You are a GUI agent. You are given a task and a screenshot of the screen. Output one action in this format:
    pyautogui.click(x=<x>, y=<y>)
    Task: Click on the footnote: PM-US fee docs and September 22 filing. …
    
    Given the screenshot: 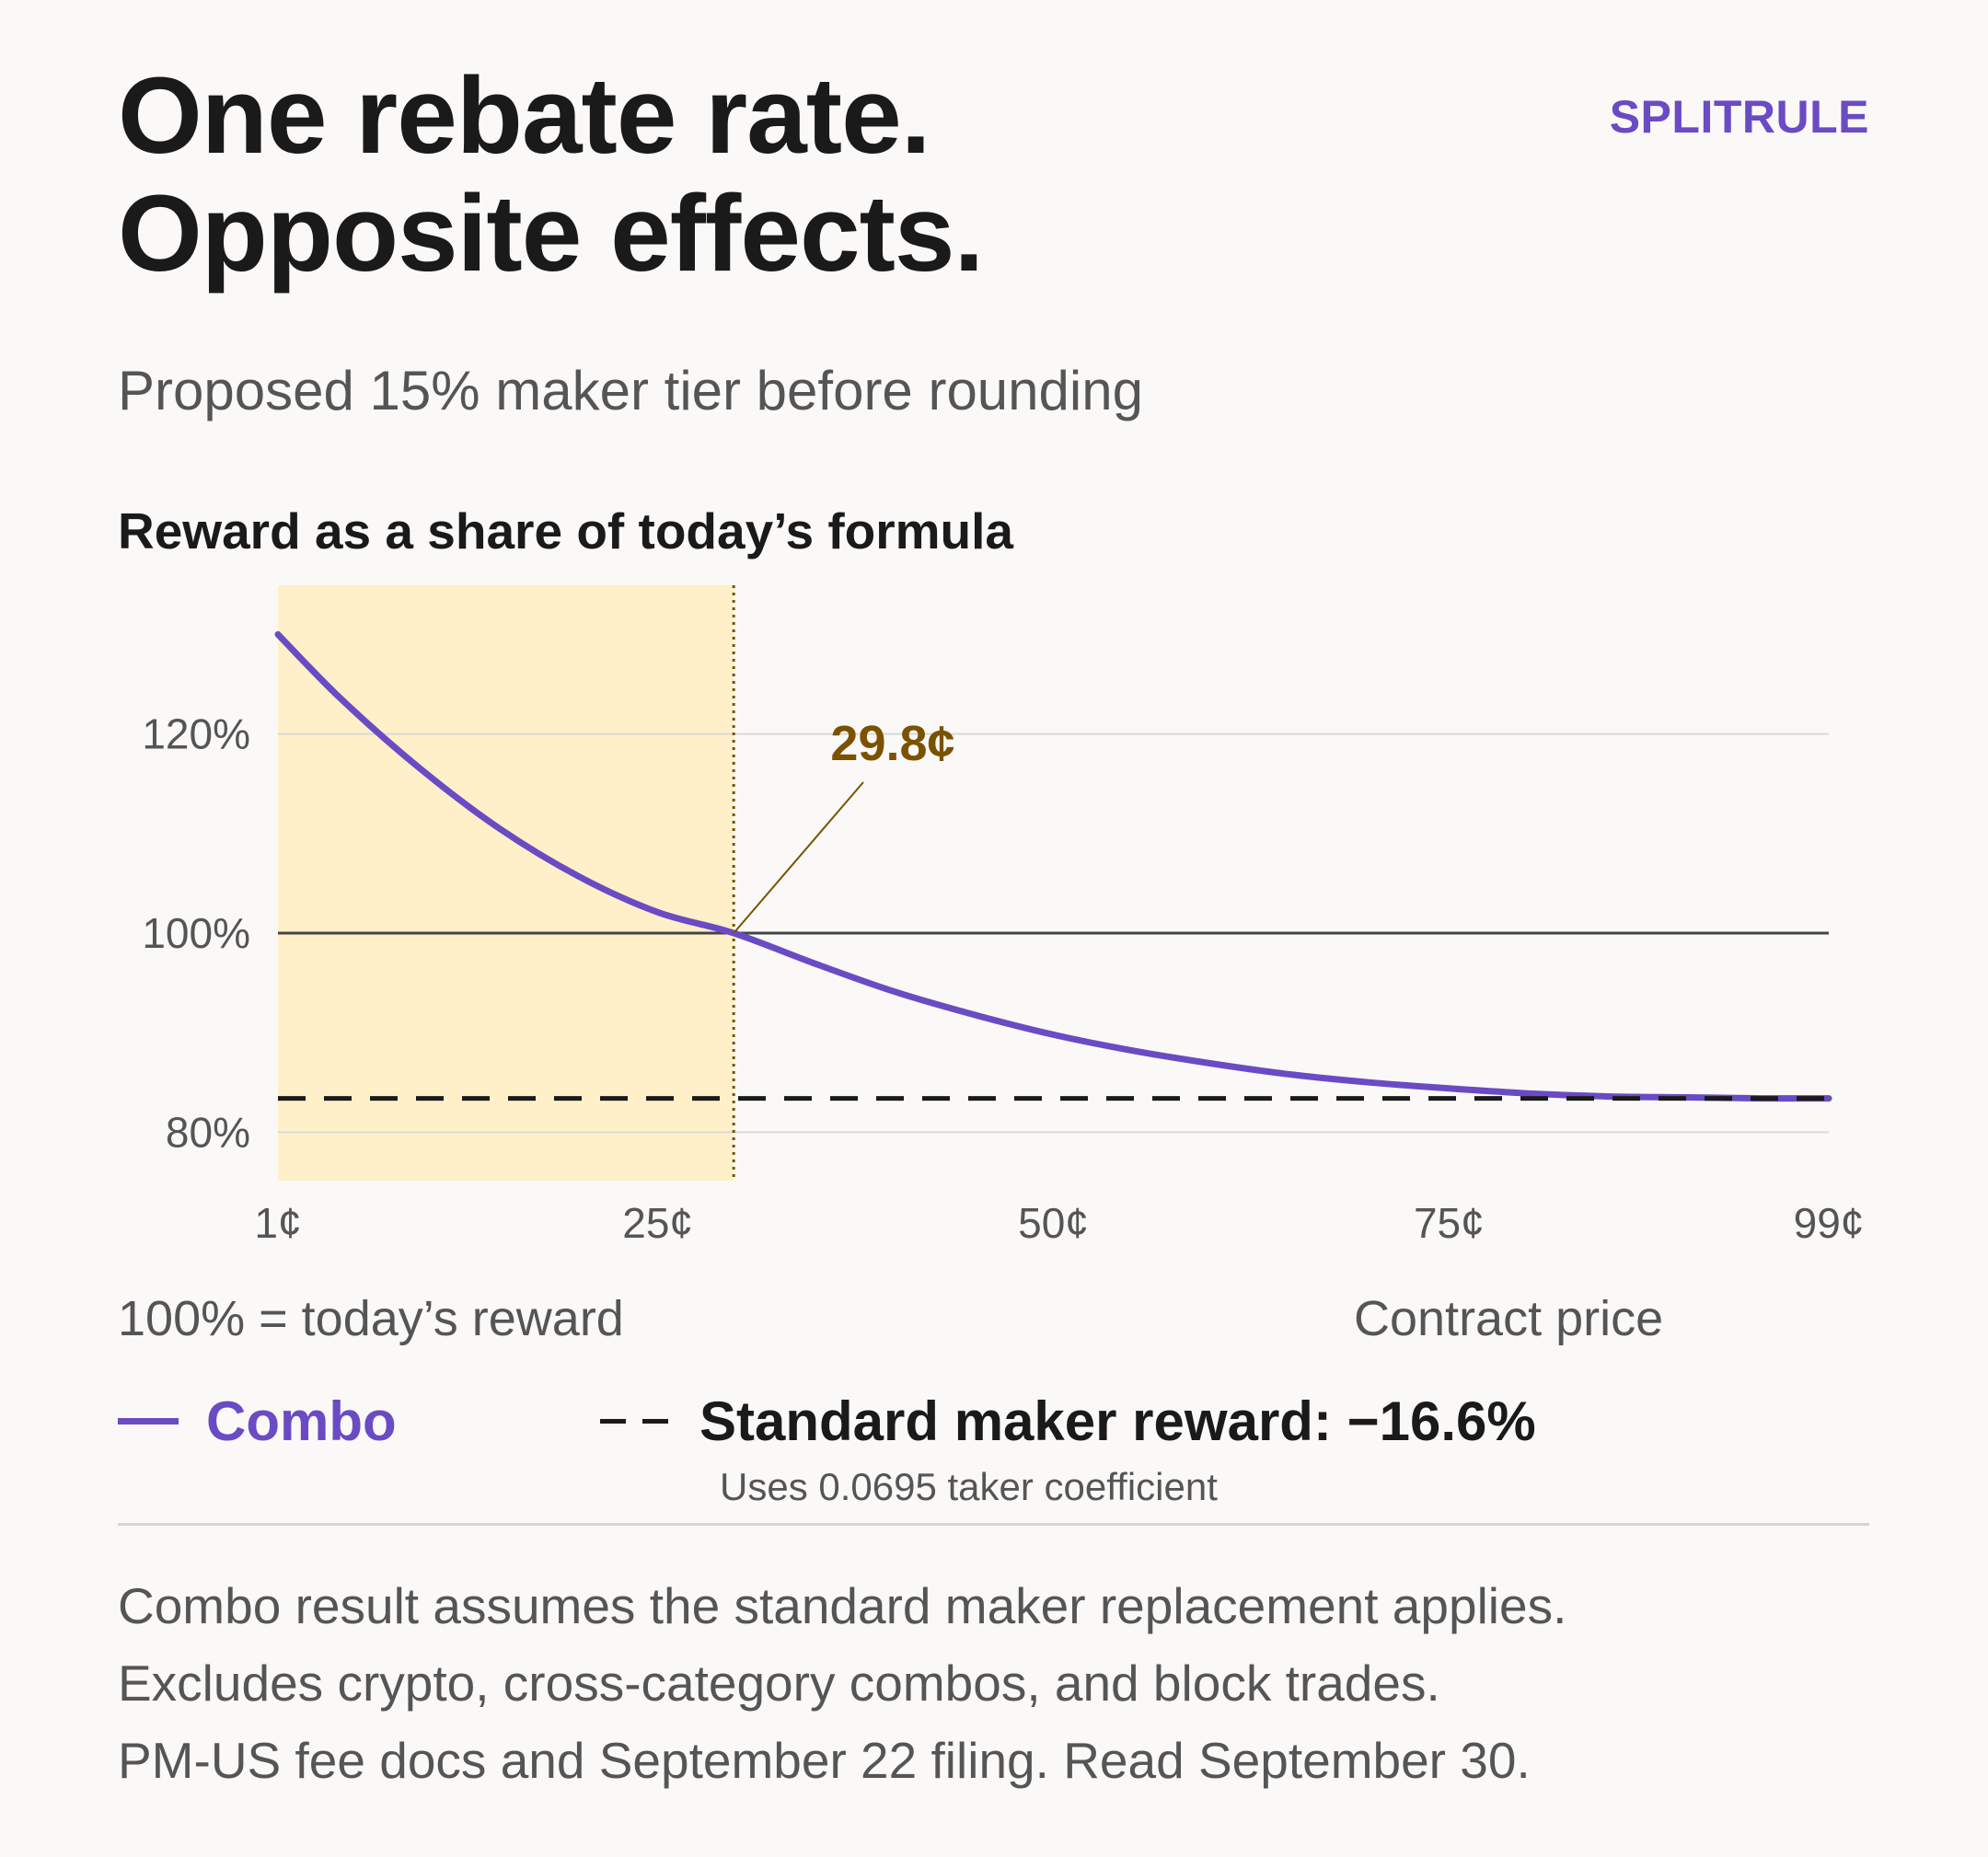 What is the action you would take?
    pyautogui.click(x=824, y=1761)
    